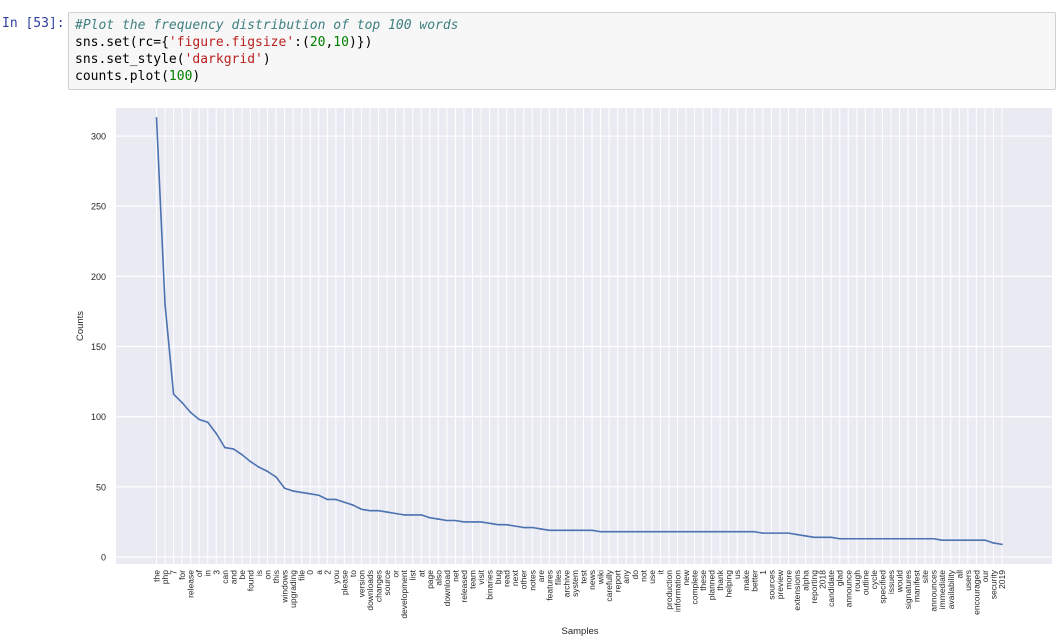  I want to click on x-tick-label: use, so click(652, 577).